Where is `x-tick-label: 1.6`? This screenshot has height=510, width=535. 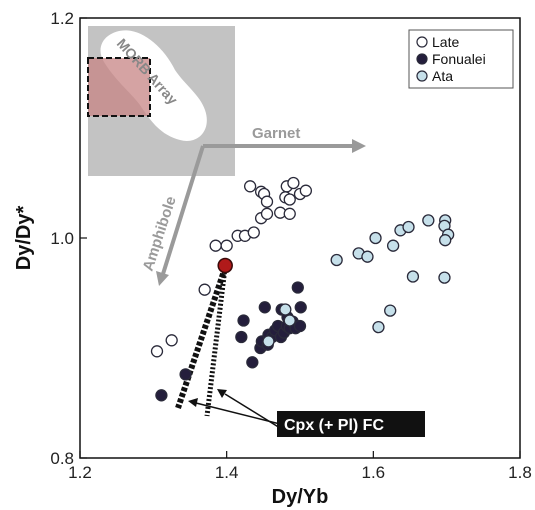 x-tick-label: 1.6 is located at coordinates (374, 472).